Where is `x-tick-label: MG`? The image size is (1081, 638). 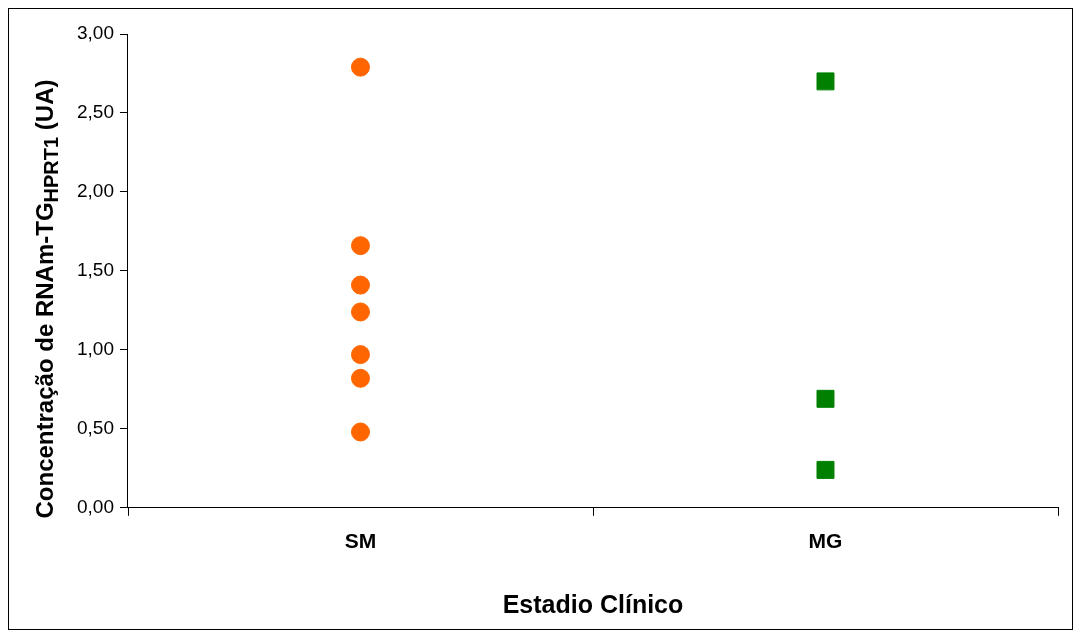 x-tick-label: MG is located at coordinates (825, 541).